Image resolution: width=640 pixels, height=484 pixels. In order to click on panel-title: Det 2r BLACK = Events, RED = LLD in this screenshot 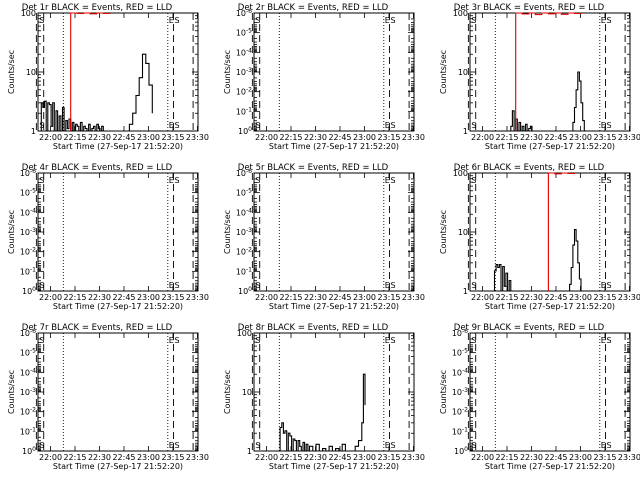, I will do `click(313, 8)`.